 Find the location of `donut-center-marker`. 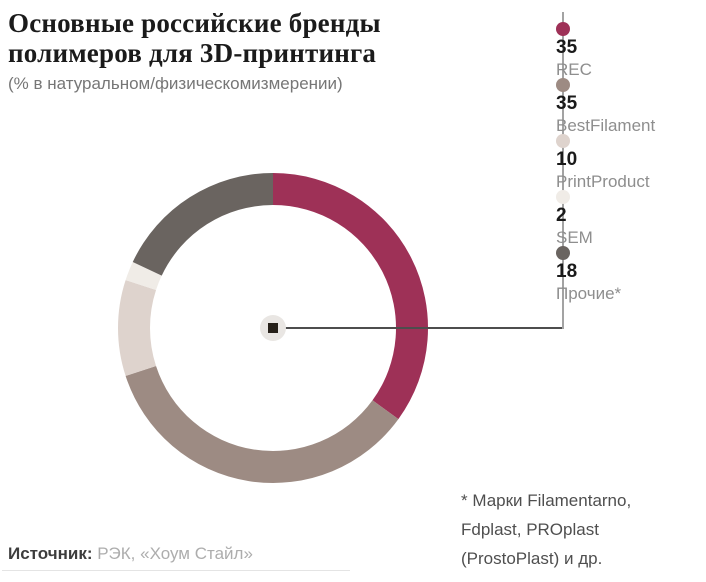

donut-center-marker is located at coordinates (273, 328).